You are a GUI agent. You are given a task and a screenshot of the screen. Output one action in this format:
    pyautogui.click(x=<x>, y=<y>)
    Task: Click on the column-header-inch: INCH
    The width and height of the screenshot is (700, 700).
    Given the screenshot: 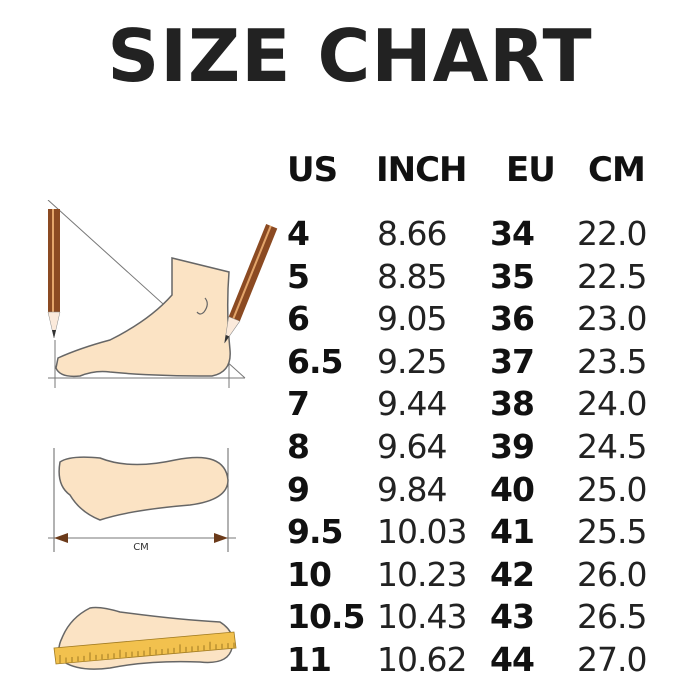 What is the action you would take?
    pyautogui.click(x=422, y=170)
    